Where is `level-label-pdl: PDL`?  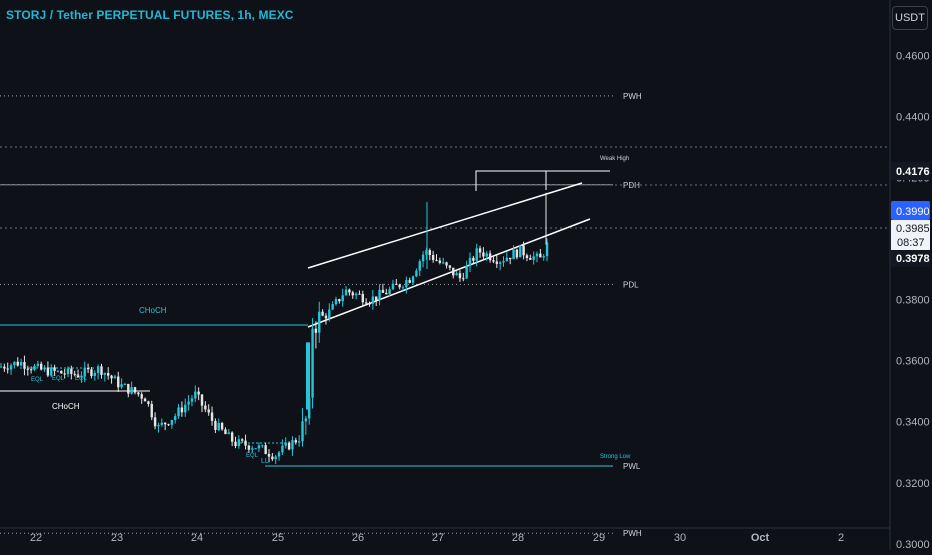 level-label-pdl: PDL is located at coordinates (631, 284).